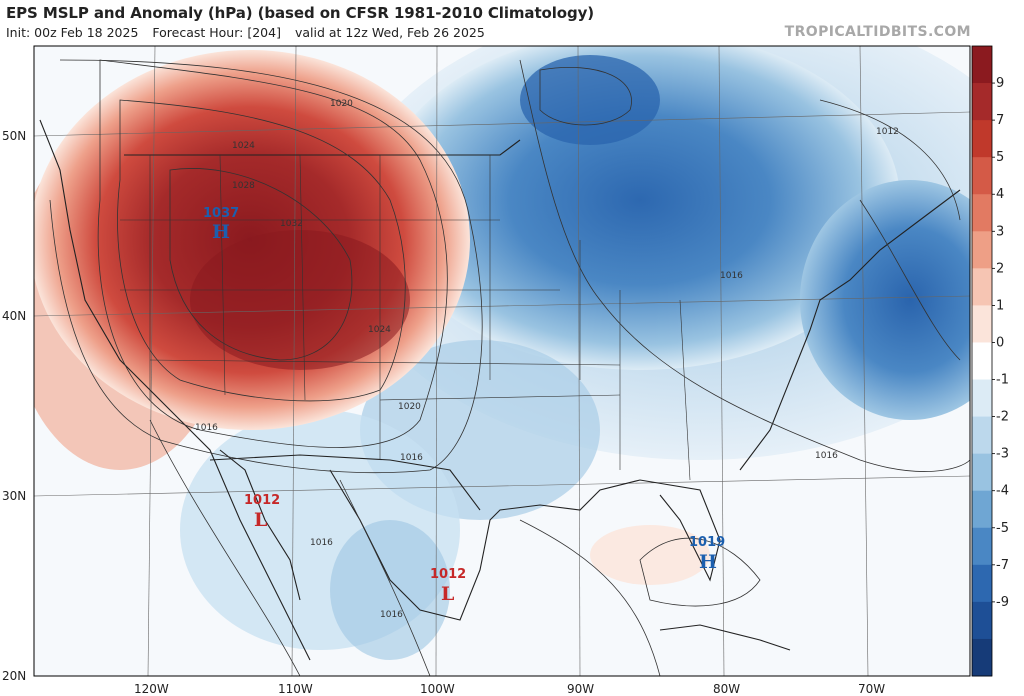 This screenshot has height=696, width=1024. I want to click on low-center-baja: 1012 L, so click(262, 512).